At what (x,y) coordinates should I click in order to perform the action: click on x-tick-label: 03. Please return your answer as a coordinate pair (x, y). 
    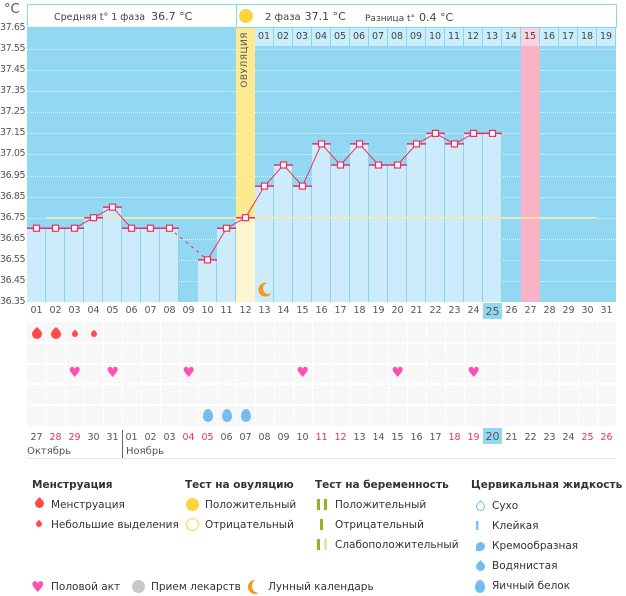
    Looking at the image, I should click on (74, 310).